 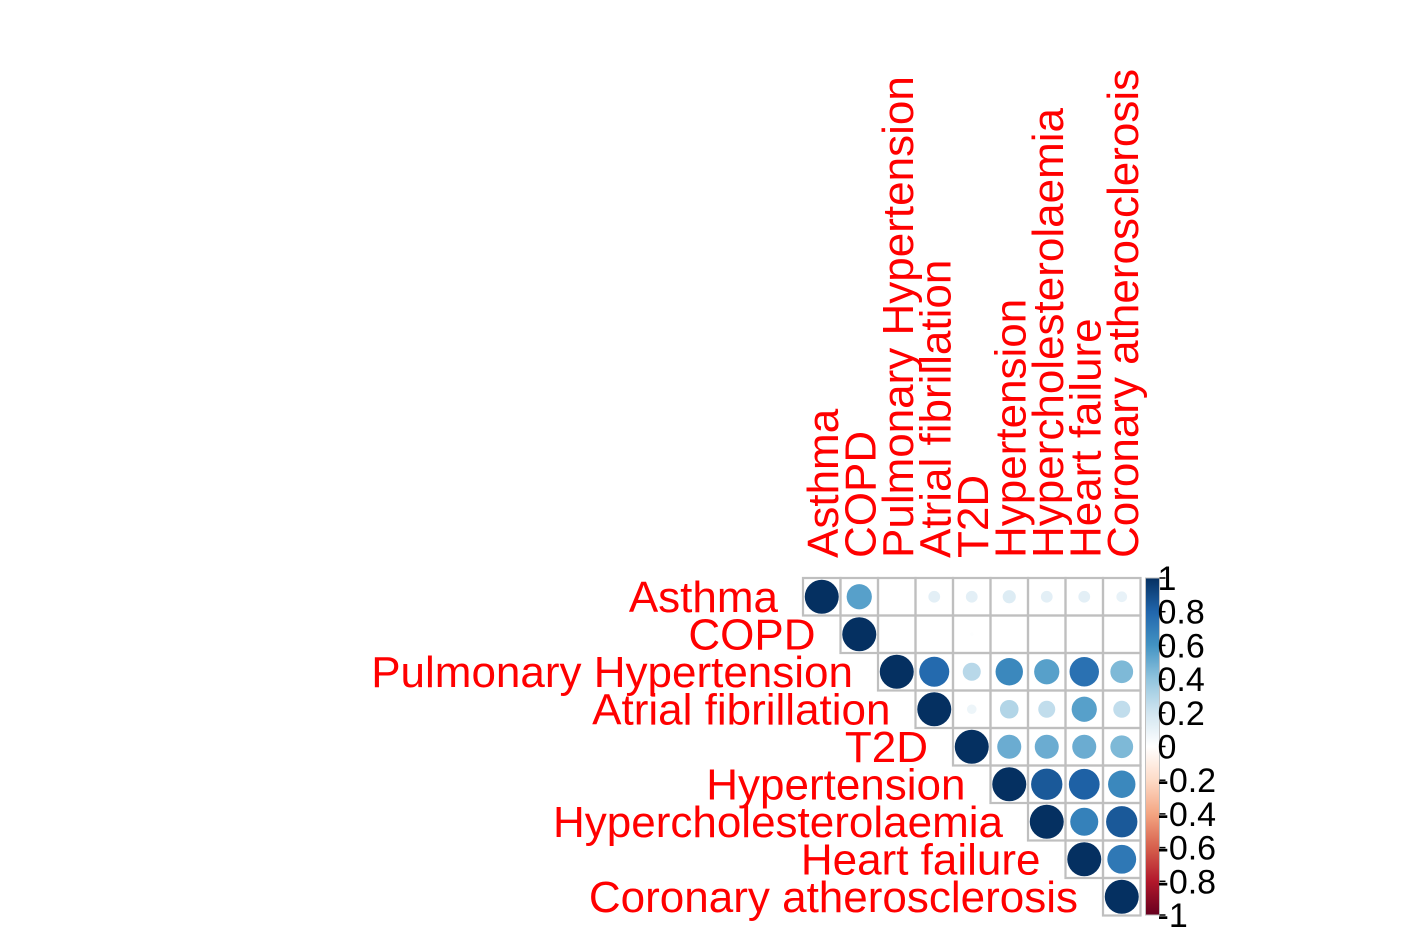 What do you see at coordinates (1181, 646) in the screenshot?
I see `colorbar-tick-label: 0.6` at bounding box center [1181, 646].